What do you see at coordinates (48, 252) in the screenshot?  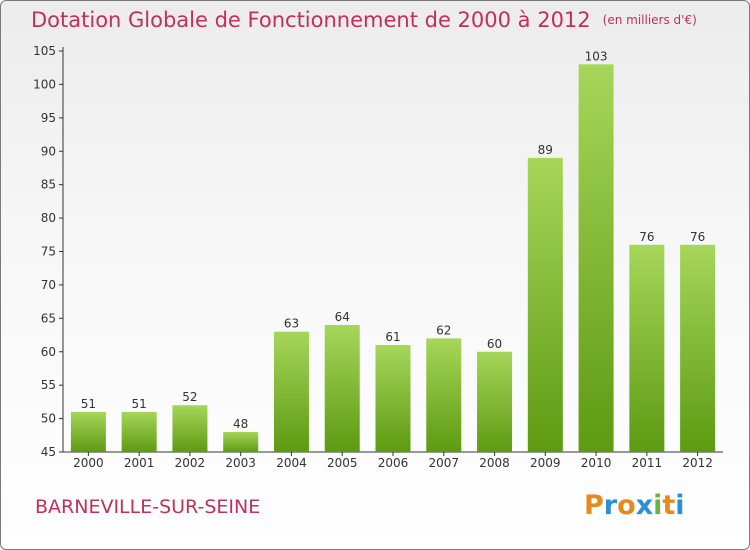 I see `y-tick-label: 75` at bounding box center [48, 252].